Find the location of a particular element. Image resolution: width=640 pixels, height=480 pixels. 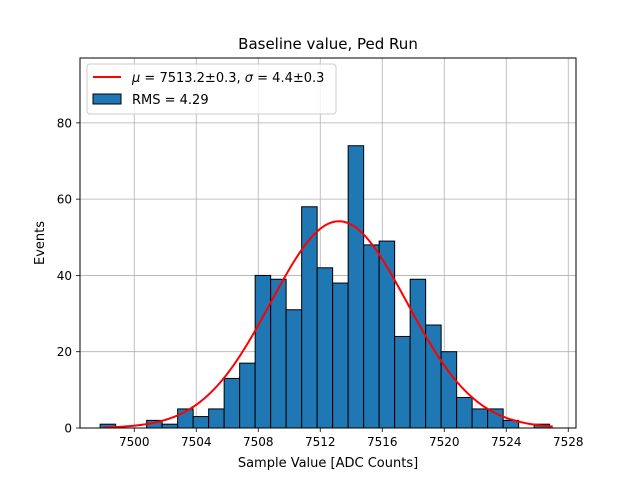

x-tick-label: 7504 is located at coordinates (196, 442).